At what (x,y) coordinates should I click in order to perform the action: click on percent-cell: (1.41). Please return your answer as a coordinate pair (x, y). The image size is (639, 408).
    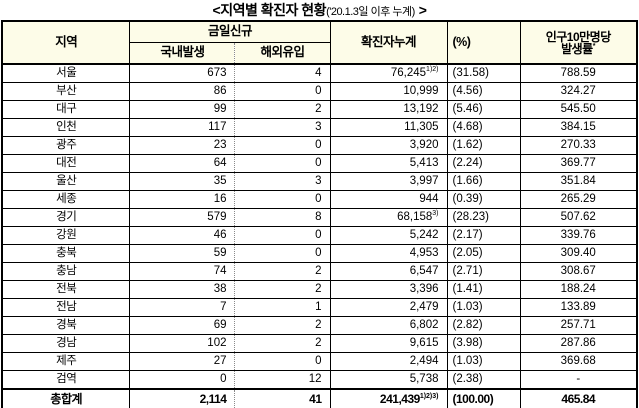
    Looking at the image, I should click on (483, 289).